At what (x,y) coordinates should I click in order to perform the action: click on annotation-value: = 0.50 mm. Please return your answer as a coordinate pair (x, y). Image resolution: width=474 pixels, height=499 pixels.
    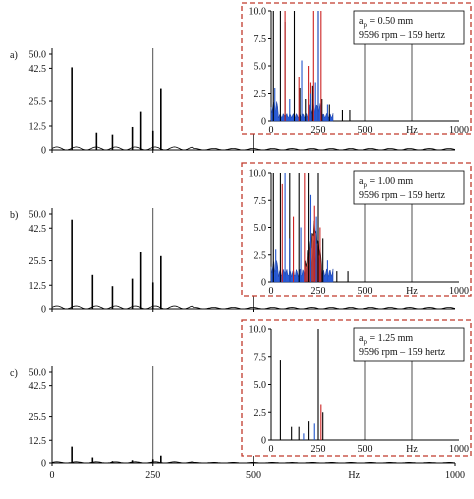
    Looking at the image, I should click on (390, 21).